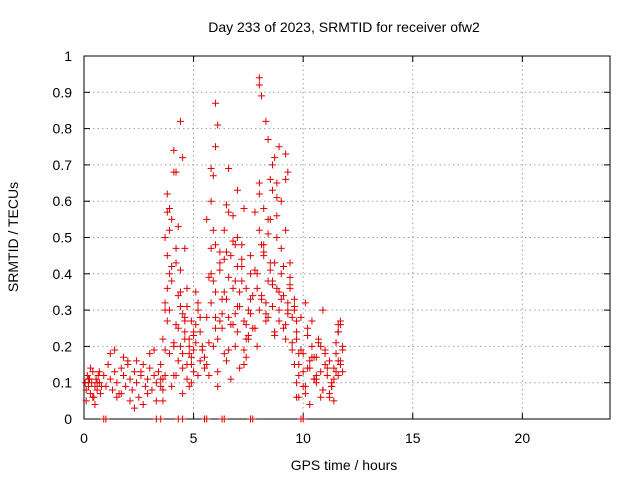 The image size is (640, 480). What do you see at coordinates (13, 237) in the screenshot?
I see `y-axis-label: SRMTID / TECUs` at bounding box center [13, 237].